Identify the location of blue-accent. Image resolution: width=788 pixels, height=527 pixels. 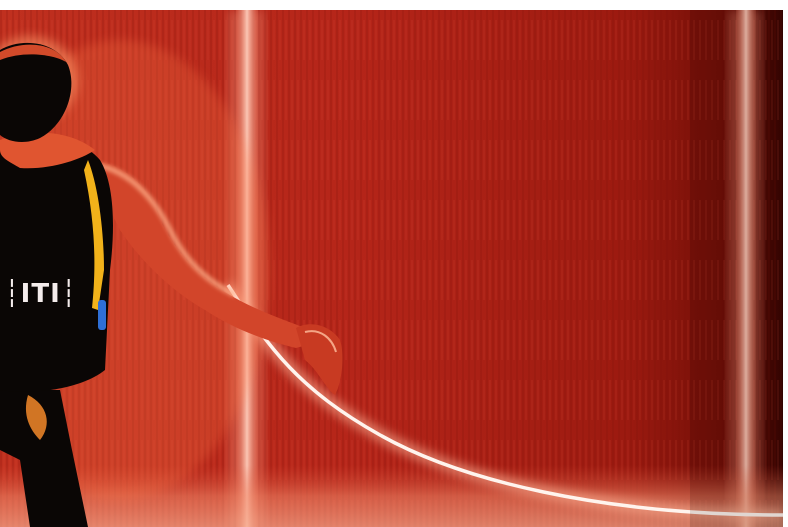
(102, 315).